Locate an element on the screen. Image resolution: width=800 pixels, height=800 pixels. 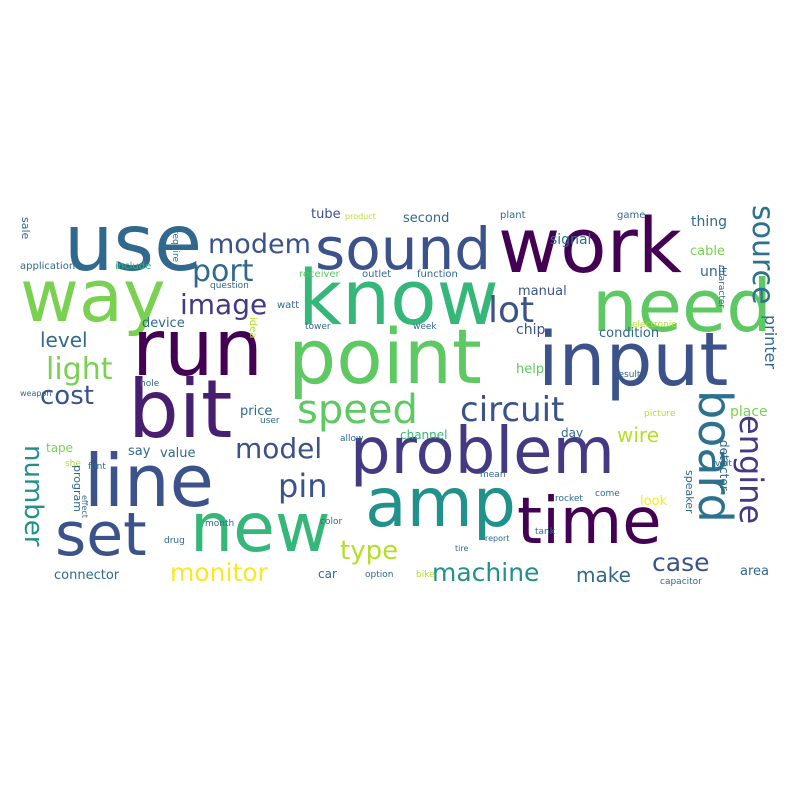
word: problem is located at coordinates (482, 452).